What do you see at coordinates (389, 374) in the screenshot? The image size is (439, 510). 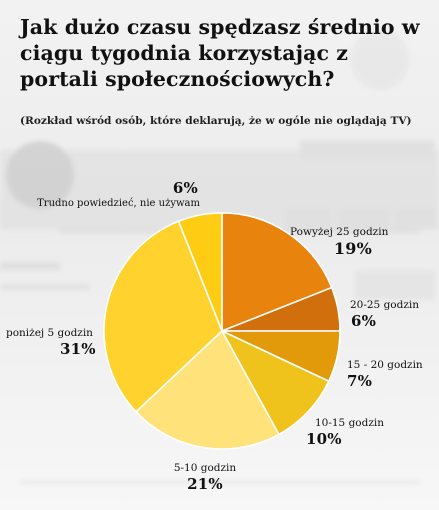 I see `label-slice-2: 15 - 20 godzin 7%` at bounding box center [389, 374].